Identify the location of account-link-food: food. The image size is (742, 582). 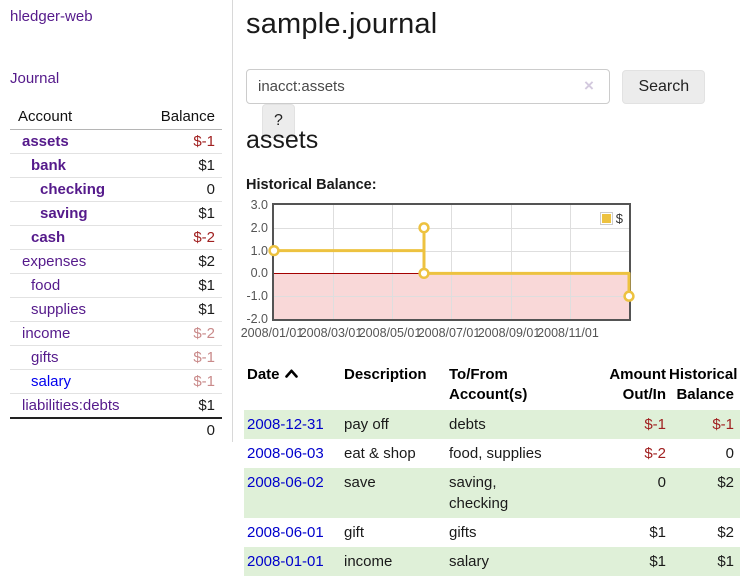
(46, 285).